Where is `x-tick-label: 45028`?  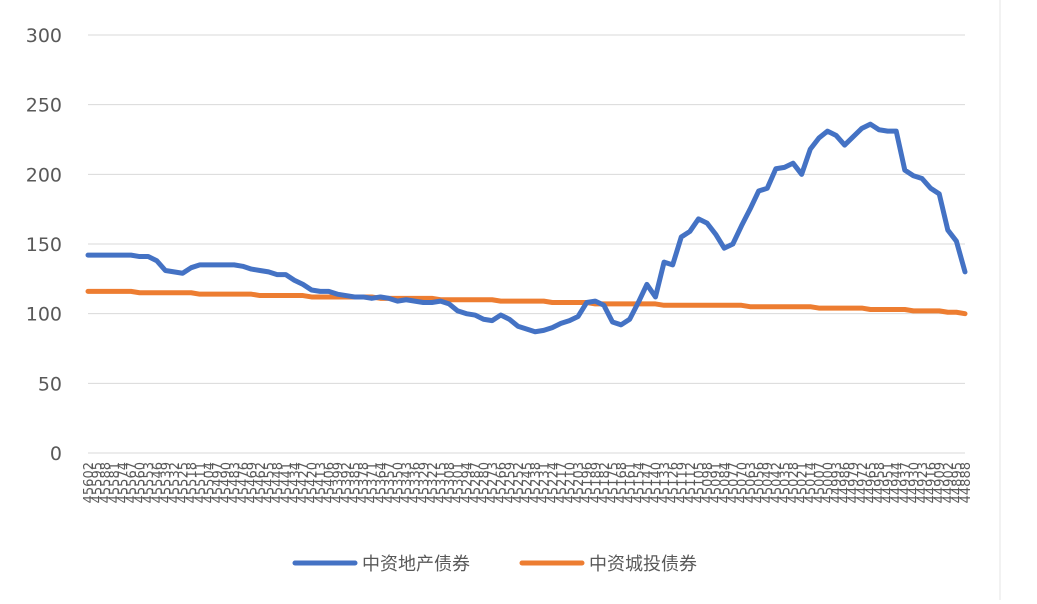
x-tick-label: 45028 is located at coordinates (794, 482).